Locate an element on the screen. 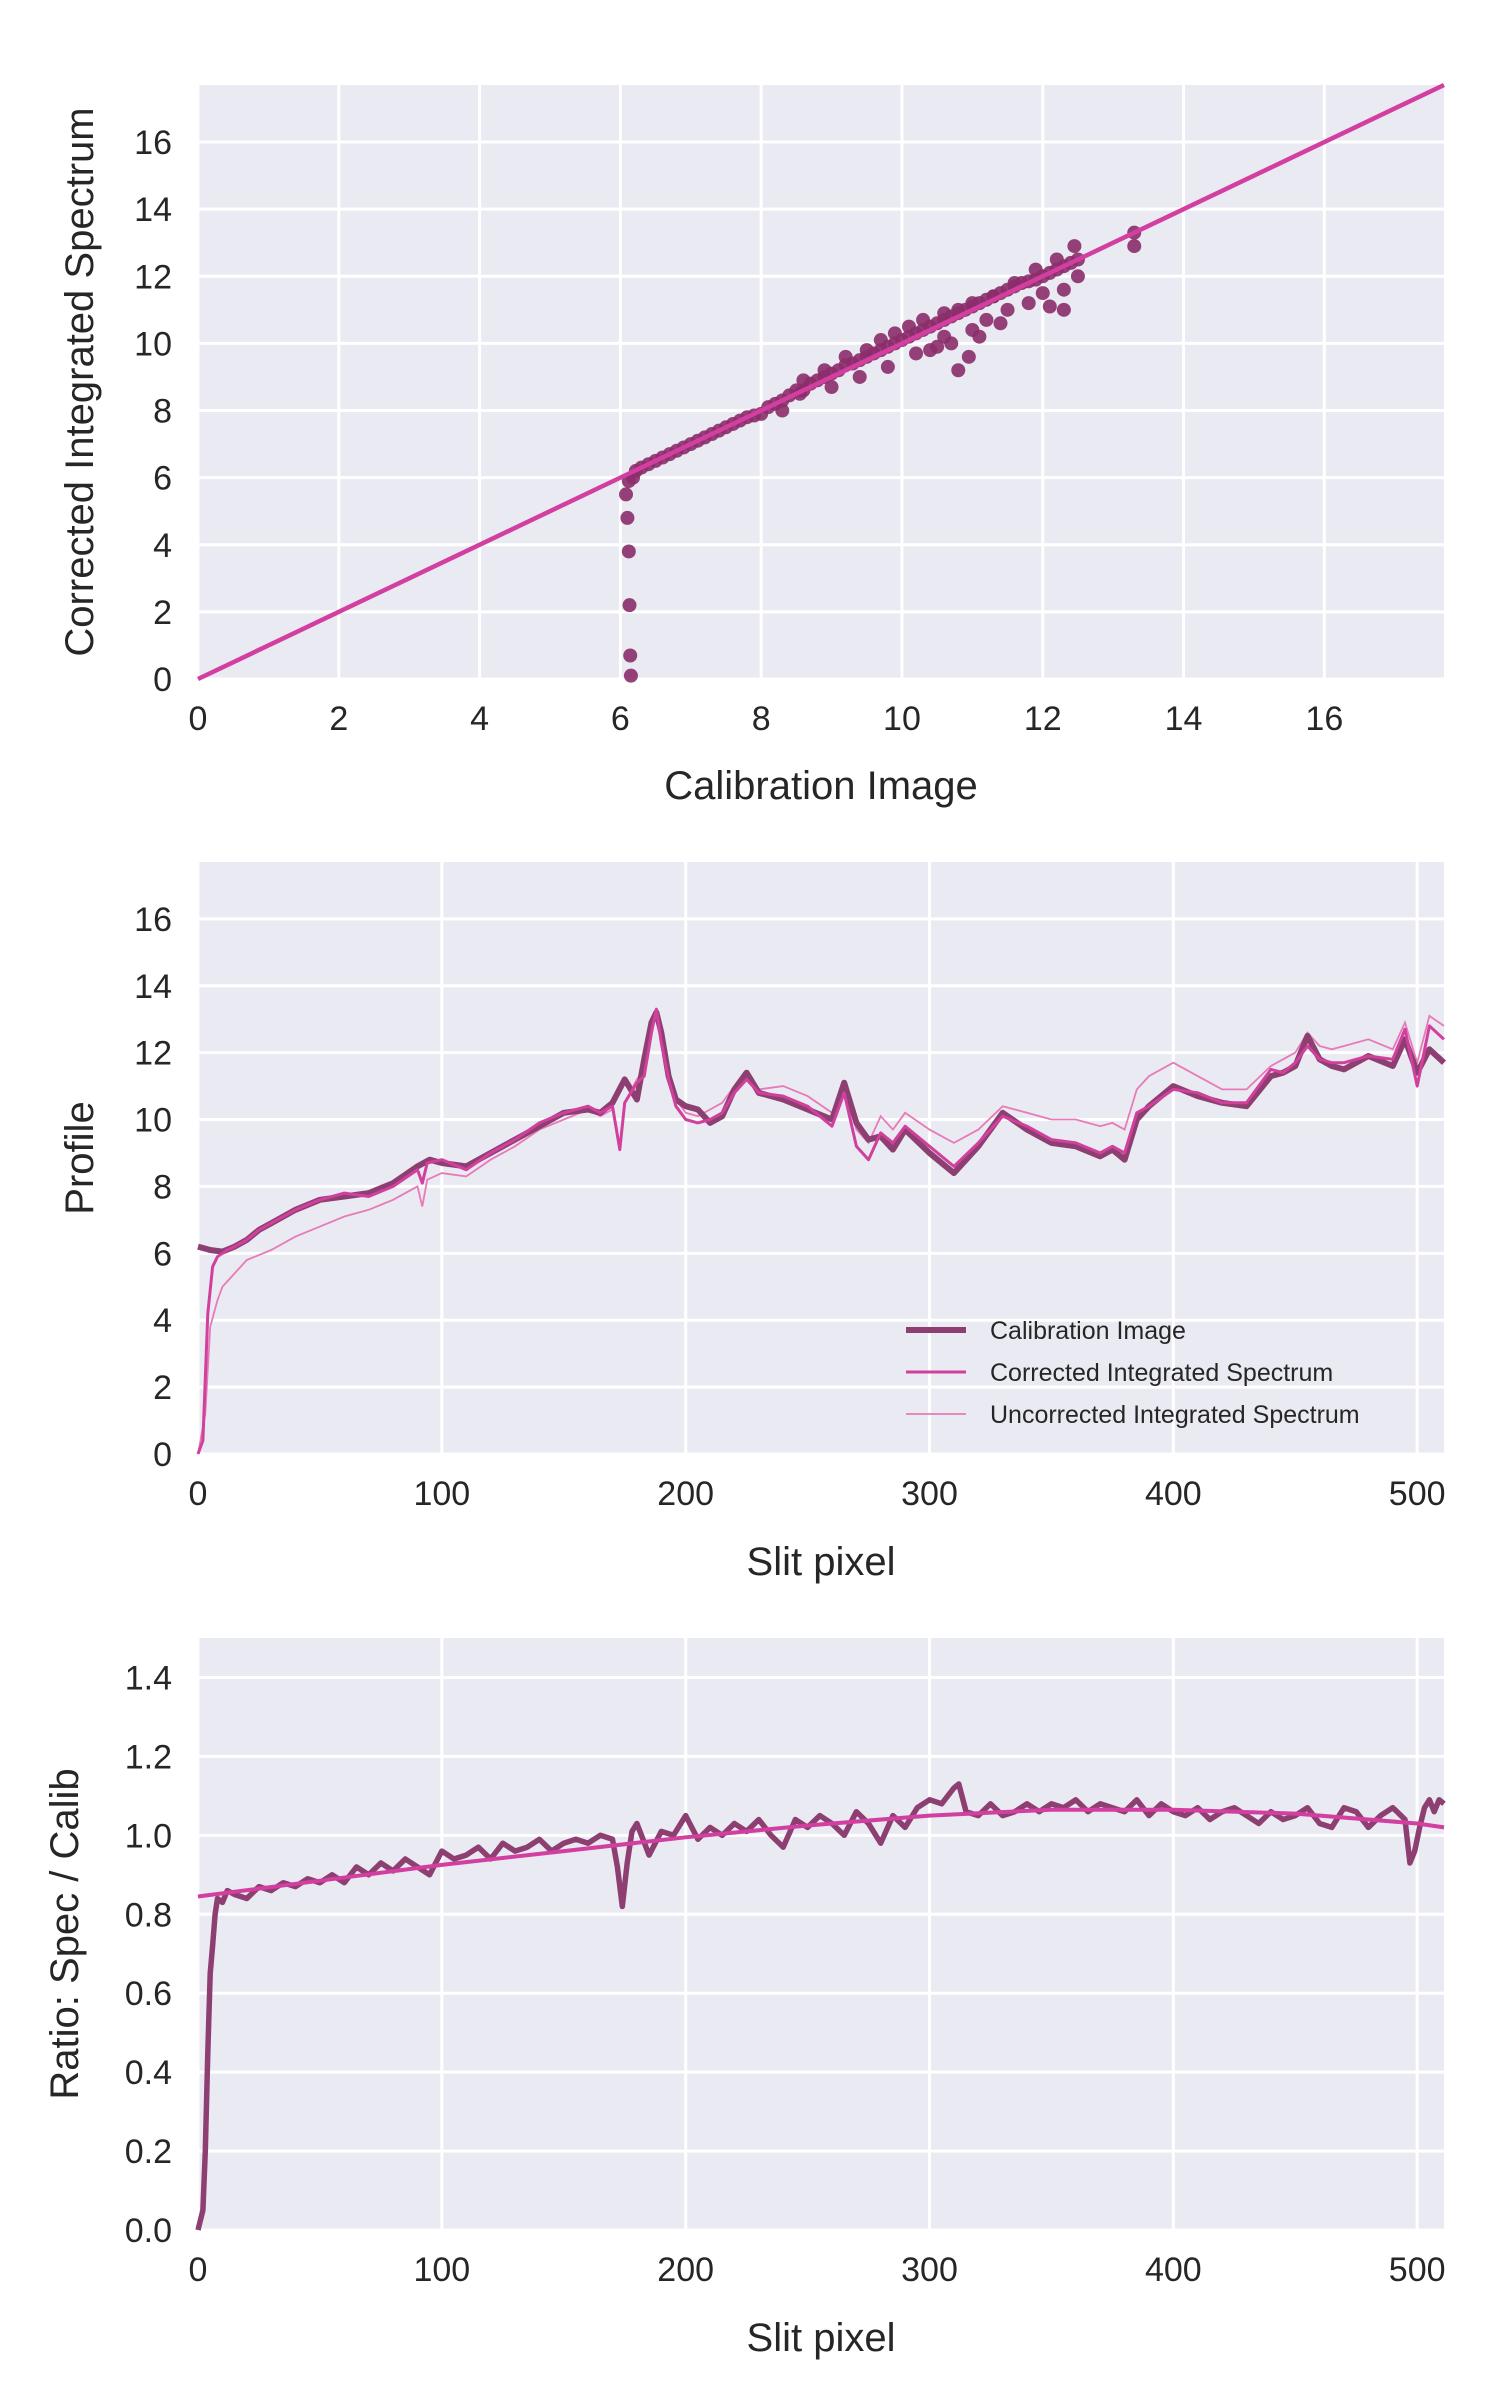 Image resolution: width=1500 pixels, height=2400 pixels. profile-y-axis-label: Profile is located at coordinates (80, 1157).